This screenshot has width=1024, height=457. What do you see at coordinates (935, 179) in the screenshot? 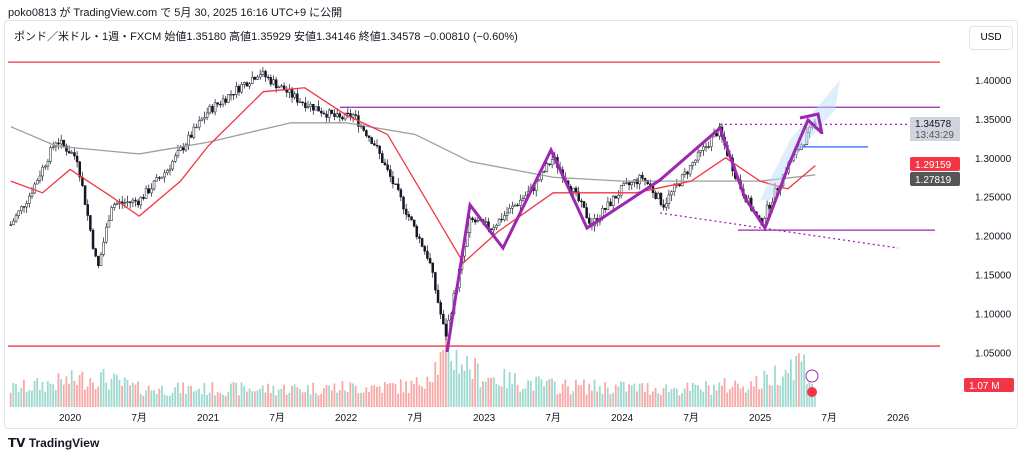
I see `ma-gray-label-bg` at bounding box center [935, 179].